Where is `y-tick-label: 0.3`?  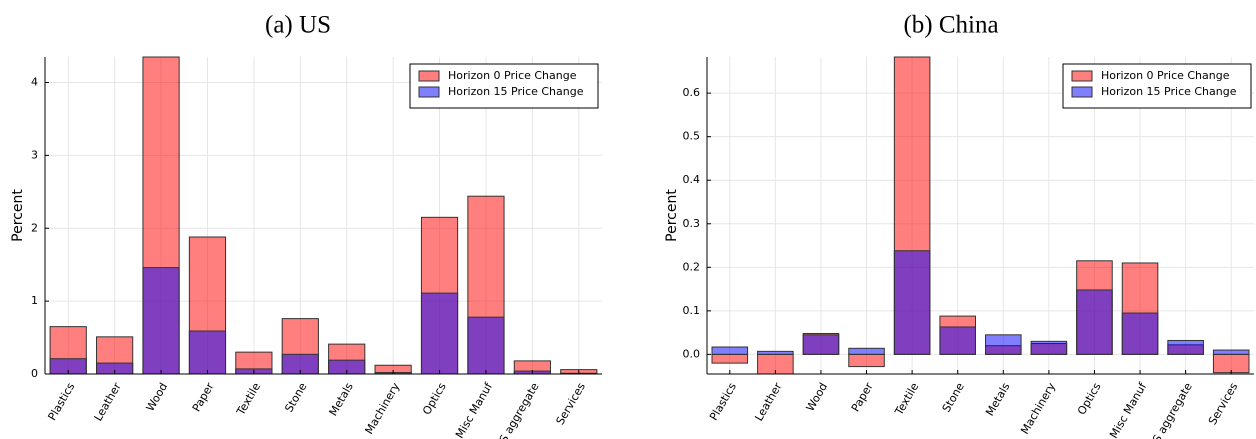 y-tick-label: 0.3 is located at coordinates (692, 223).